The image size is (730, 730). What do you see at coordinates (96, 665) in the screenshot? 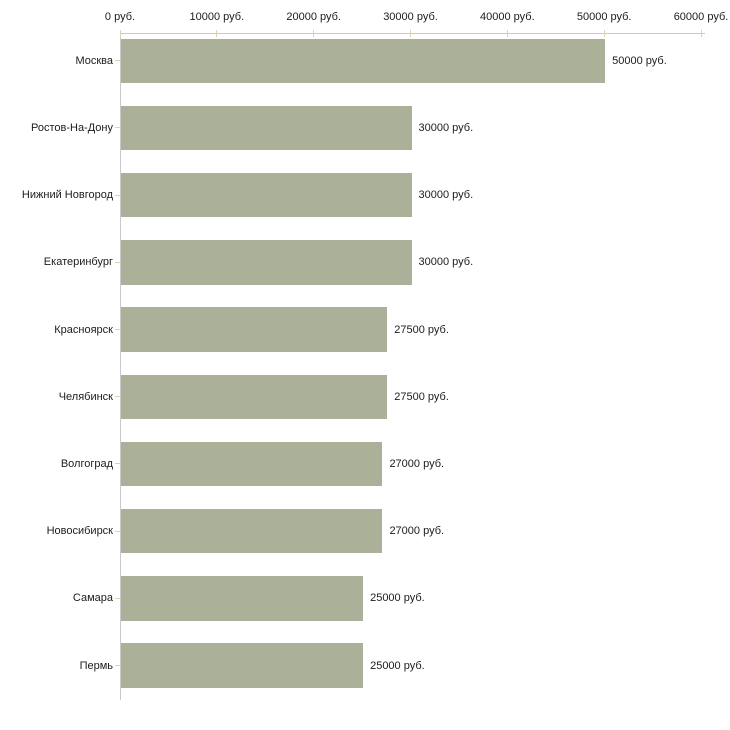
I see `category-label: Пермь` at bounding box center [96, 665].